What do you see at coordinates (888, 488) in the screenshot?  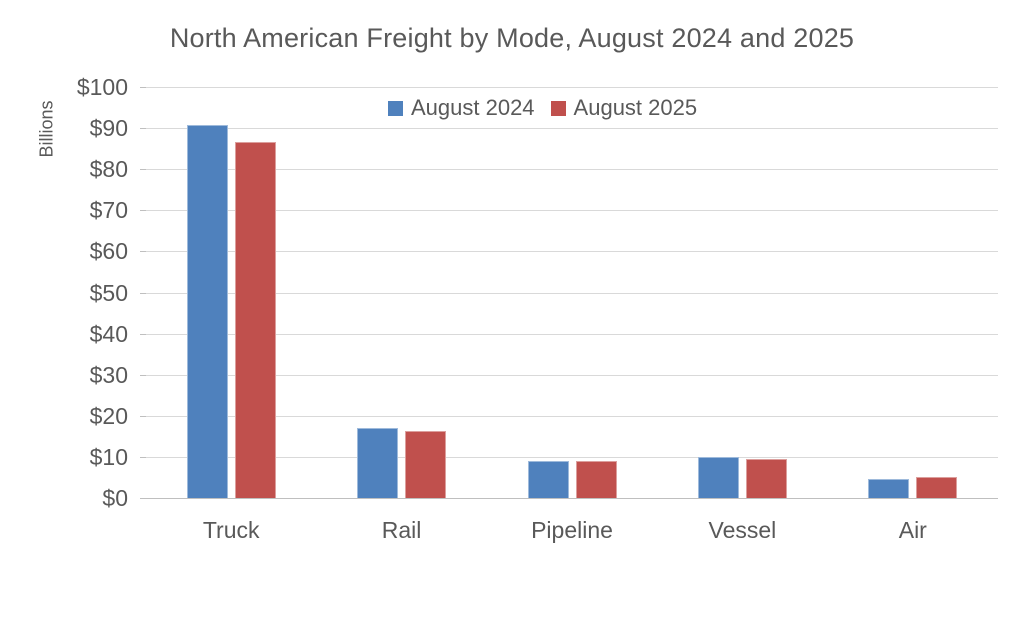 I see `bar-august-2024-air` at bounding box center [888, 488].